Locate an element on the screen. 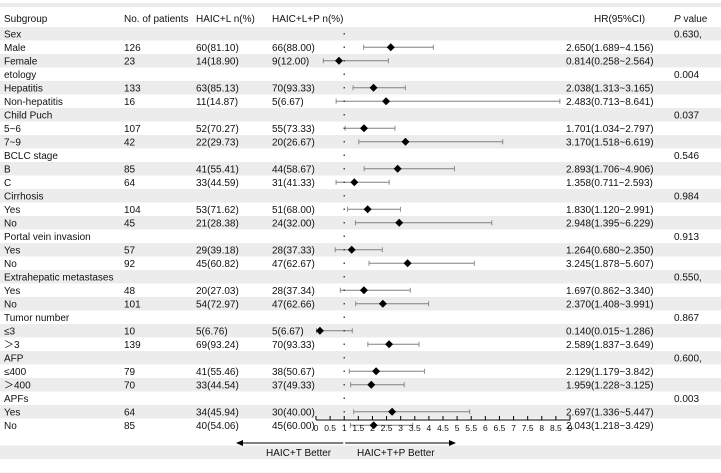  x-tick-label: 5.5 is located at coordinates (471, 428).